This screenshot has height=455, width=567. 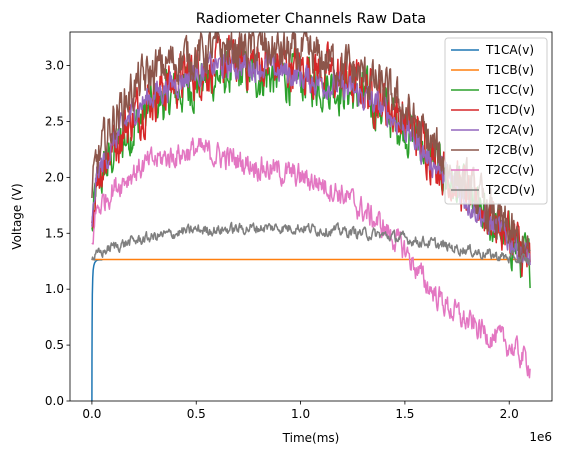 I want to click on x-tick-label: 0.5, so click(x=196, y=414).